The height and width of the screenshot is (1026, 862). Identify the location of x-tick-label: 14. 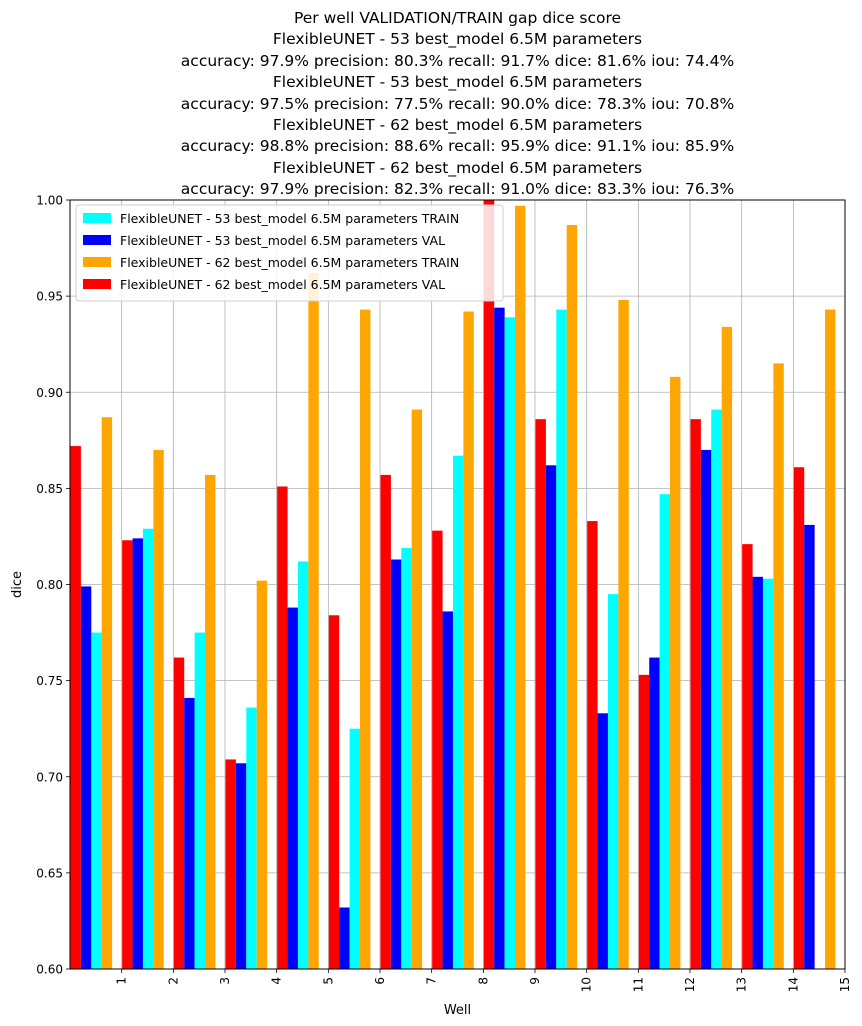
(793, 984).